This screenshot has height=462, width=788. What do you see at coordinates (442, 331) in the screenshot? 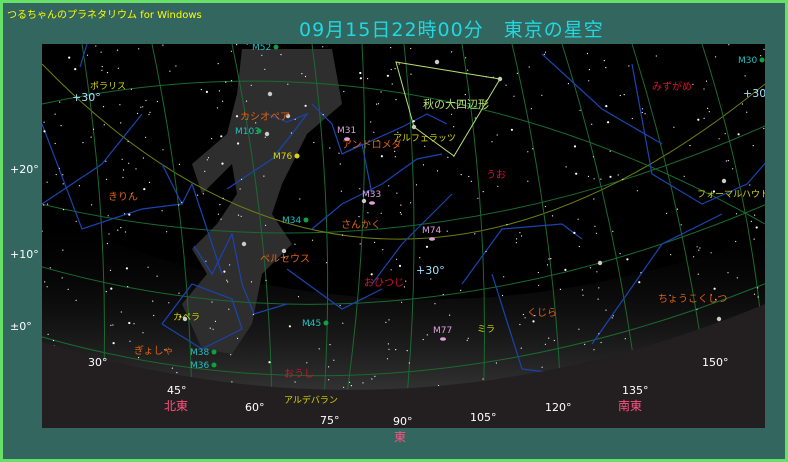
I see `messier-label: M77` at bounding box center [442, 331].